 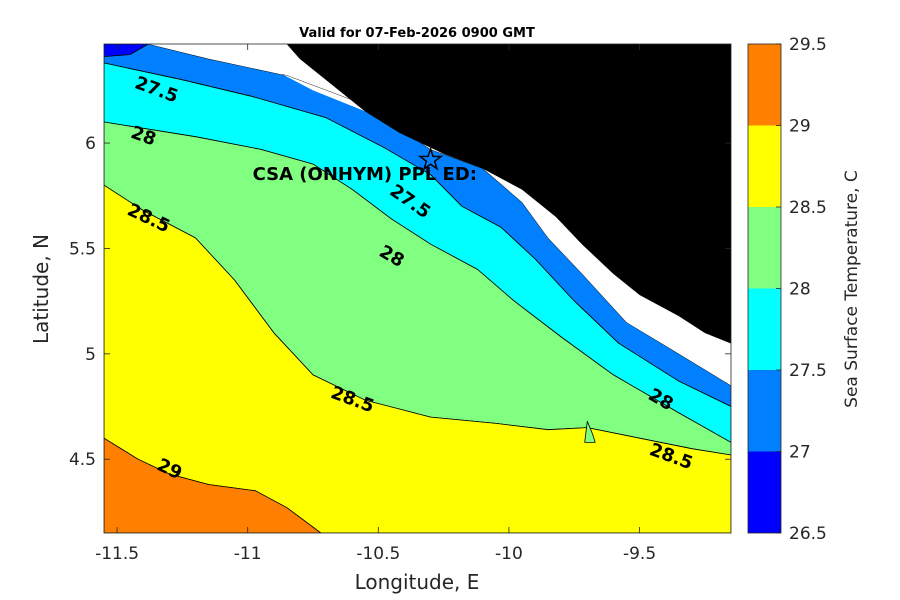 What do you see at coordinates (126, 50) in the screenshot?
I see `sst-band-26.5-27` at bounding box center [126, 50].